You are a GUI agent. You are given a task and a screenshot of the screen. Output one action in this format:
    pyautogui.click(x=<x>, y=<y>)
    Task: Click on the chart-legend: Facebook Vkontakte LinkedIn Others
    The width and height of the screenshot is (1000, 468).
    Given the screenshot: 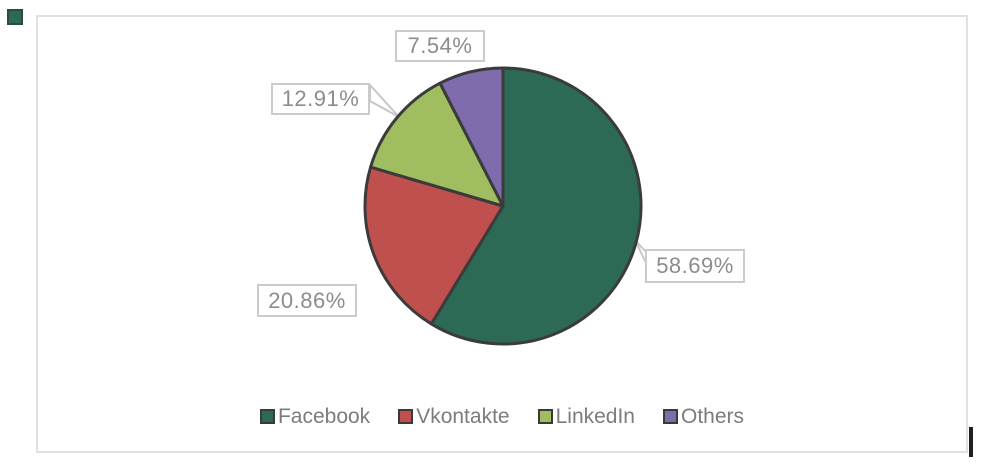 What is the action you would take?
    pyautogui.click(x=502, y=416)
    